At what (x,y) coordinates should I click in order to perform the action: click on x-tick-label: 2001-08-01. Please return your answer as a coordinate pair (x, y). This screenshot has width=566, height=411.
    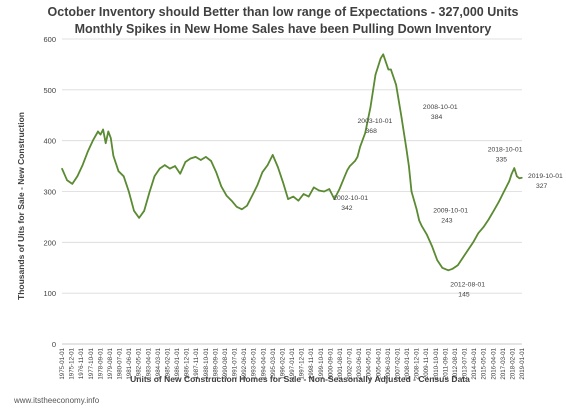
    Looking at the image, I should click on (340, 363).